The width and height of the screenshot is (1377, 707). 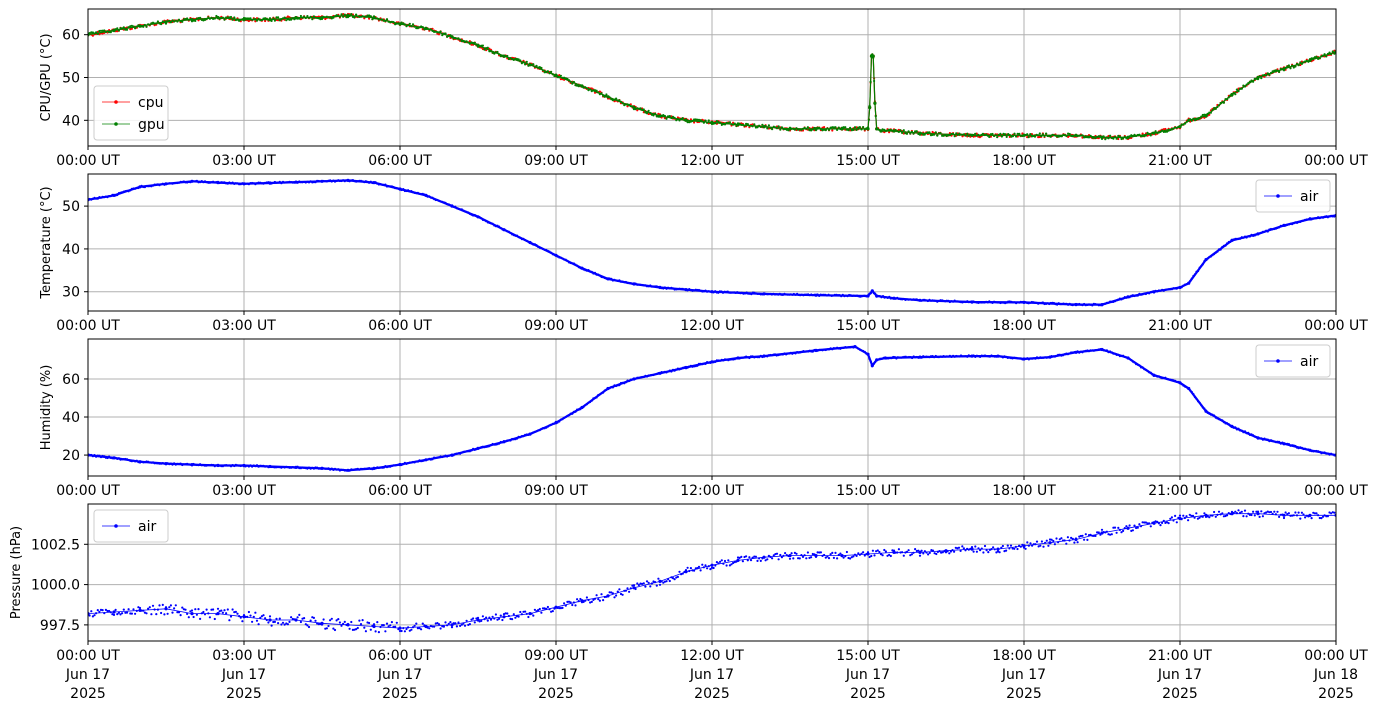 I want to click on y-tick-label: 50, so click(x=71, y=207).